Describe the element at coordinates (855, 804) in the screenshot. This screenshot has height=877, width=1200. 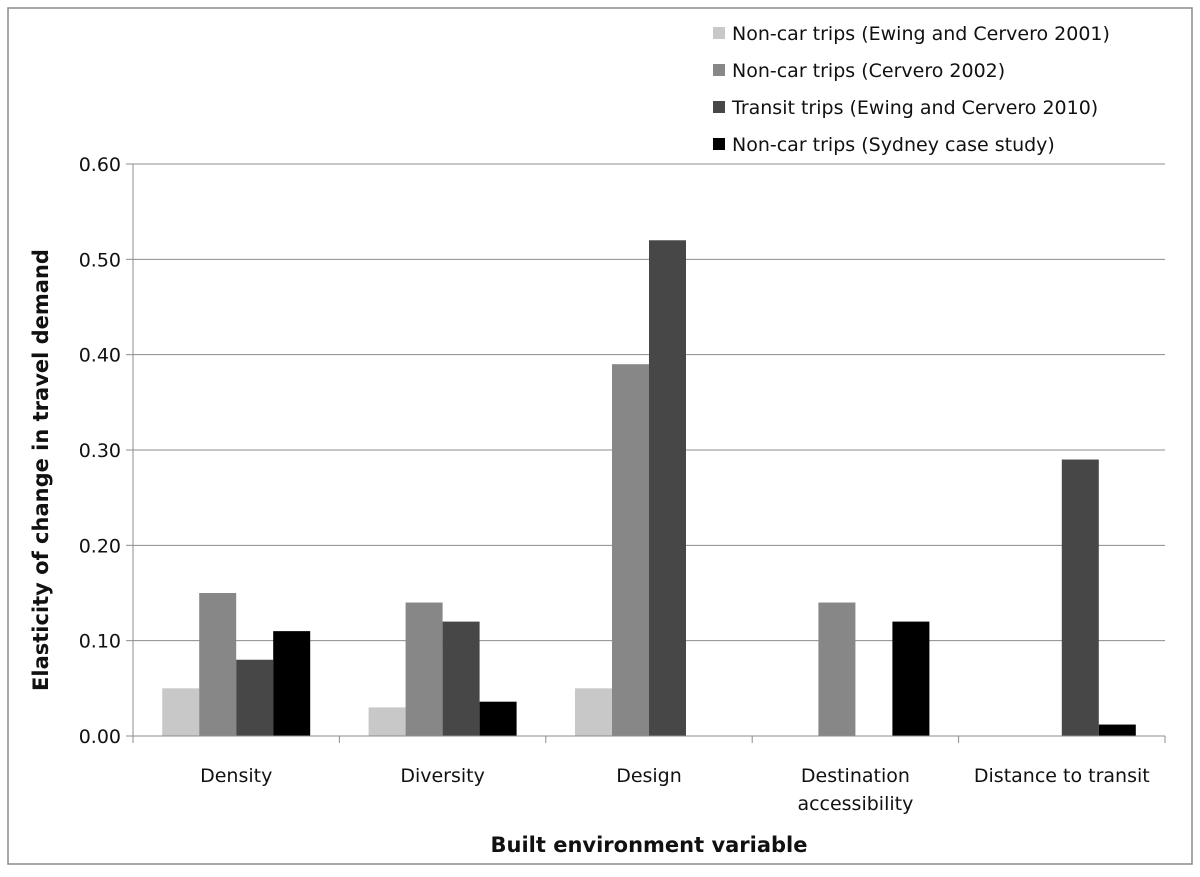
I see `x-category-label: accessibility` at that location.